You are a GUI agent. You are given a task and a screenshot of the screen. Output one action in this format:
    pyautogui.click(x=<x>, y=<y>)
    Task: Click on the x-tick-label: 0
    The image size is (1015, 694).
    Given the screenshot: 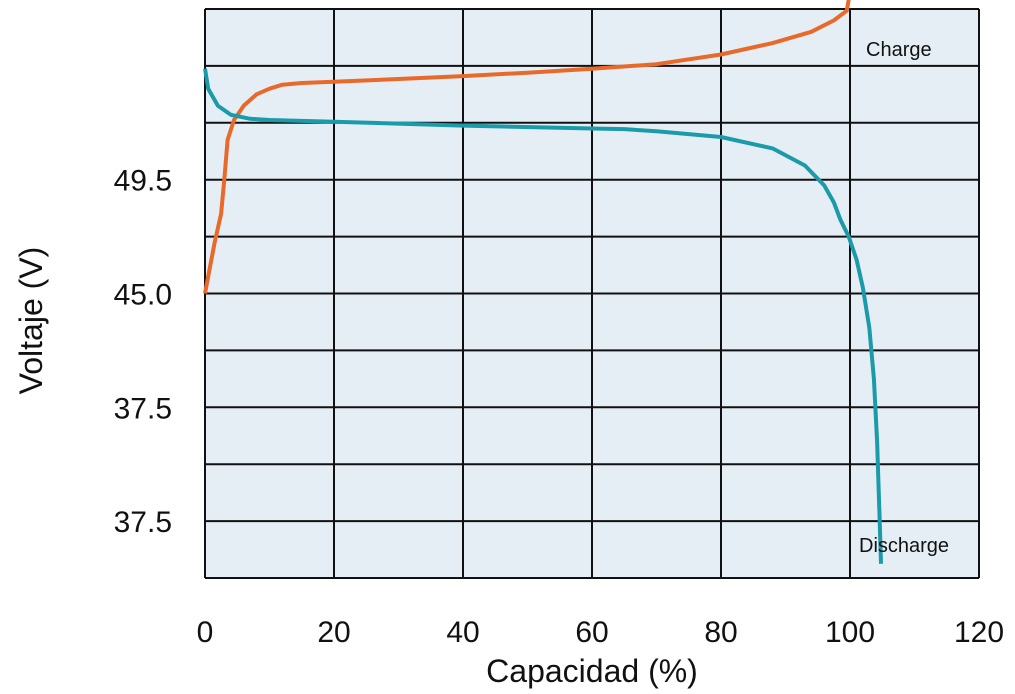 What is the action you would take?
    pyautogui.click(x=205, y=632)
    